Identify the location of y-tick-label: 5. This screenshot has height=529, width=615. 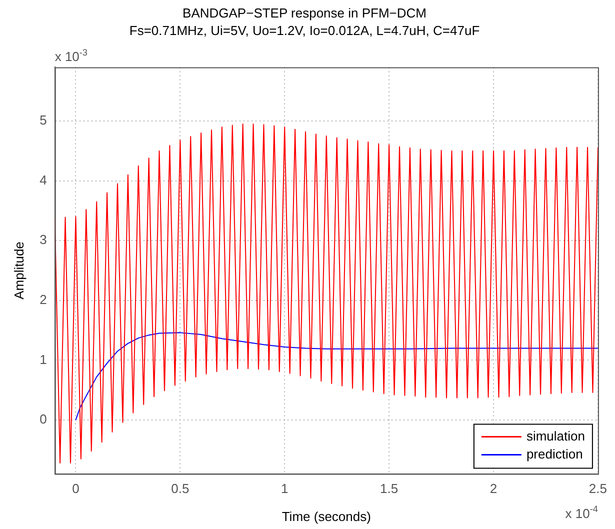
(43, 120).